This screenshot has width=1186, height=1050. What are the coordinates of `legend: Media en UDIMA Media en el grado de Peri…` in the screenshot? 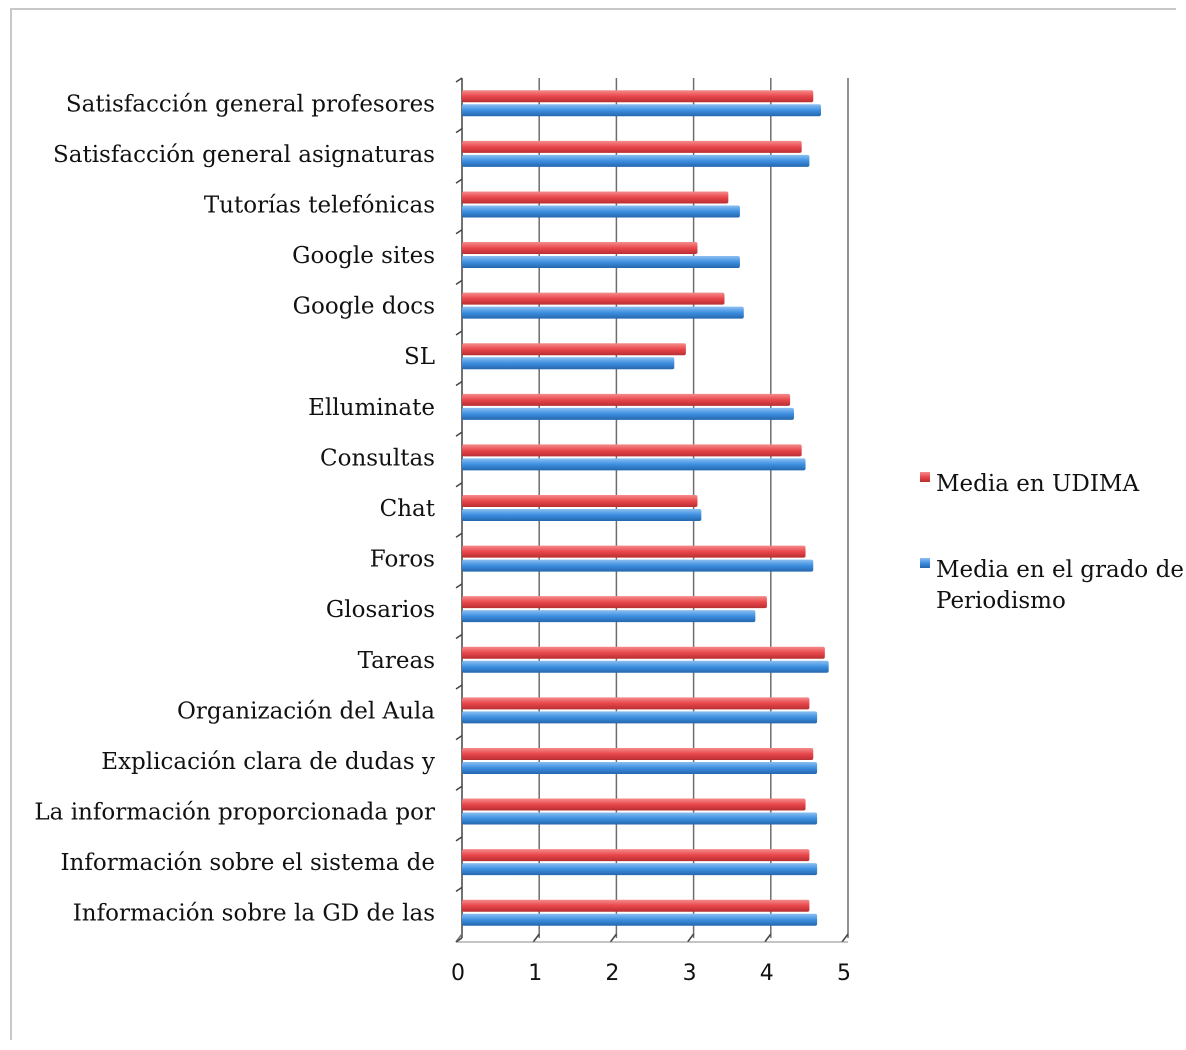 It's located at (1053, 542).